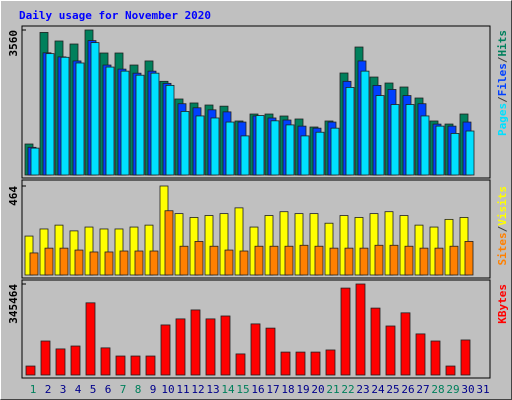 The width and height of the screenshot is (512, 400). I want to click on y-tick-label: 3560, so click(13, 43).